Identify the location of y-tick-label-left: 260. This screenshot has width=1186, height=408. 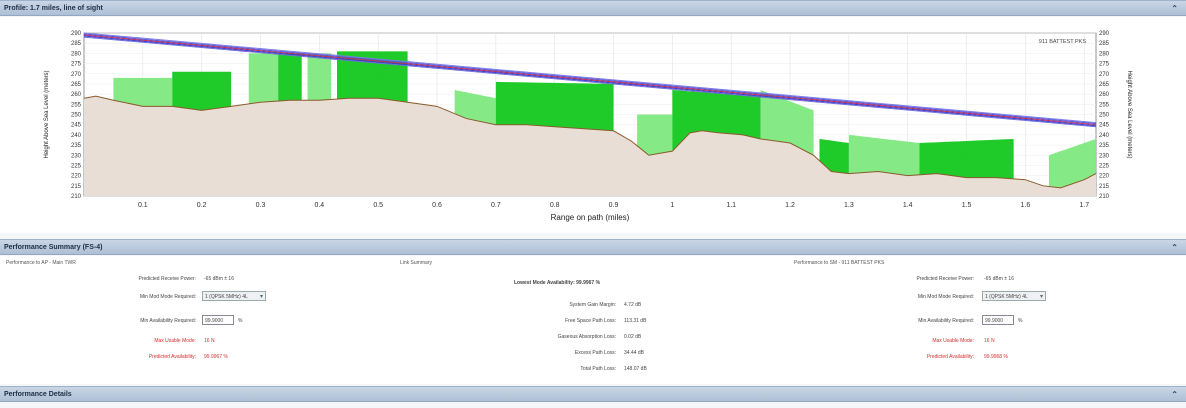
(76, 95).